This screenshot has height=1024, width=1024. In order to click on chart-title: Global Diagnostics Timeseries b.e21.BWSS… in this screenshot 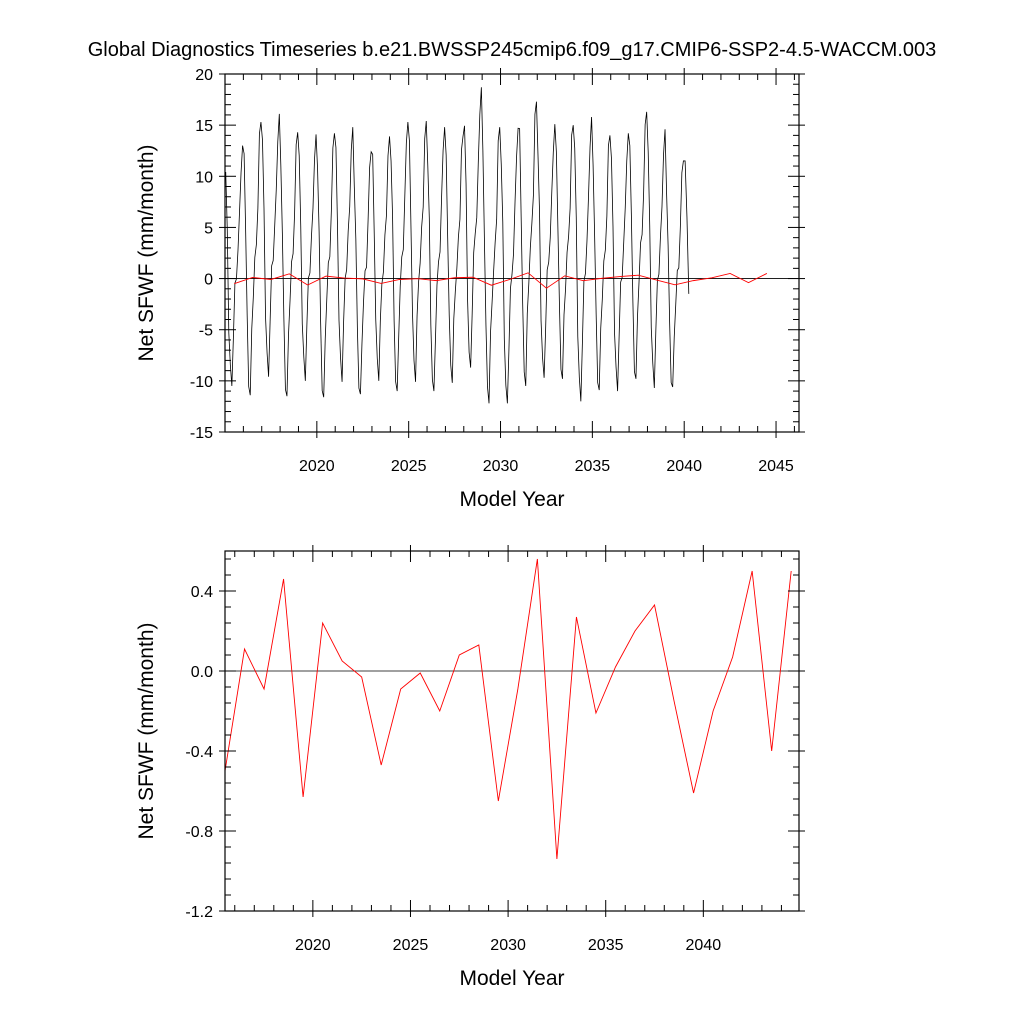, I will do `click(512, 50)`.